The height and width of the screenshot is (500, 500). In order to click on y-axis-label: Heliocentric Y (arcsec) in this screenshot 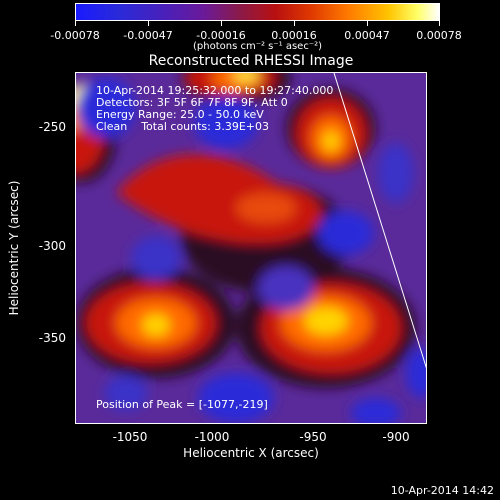, I will do `click(14, 248)`.